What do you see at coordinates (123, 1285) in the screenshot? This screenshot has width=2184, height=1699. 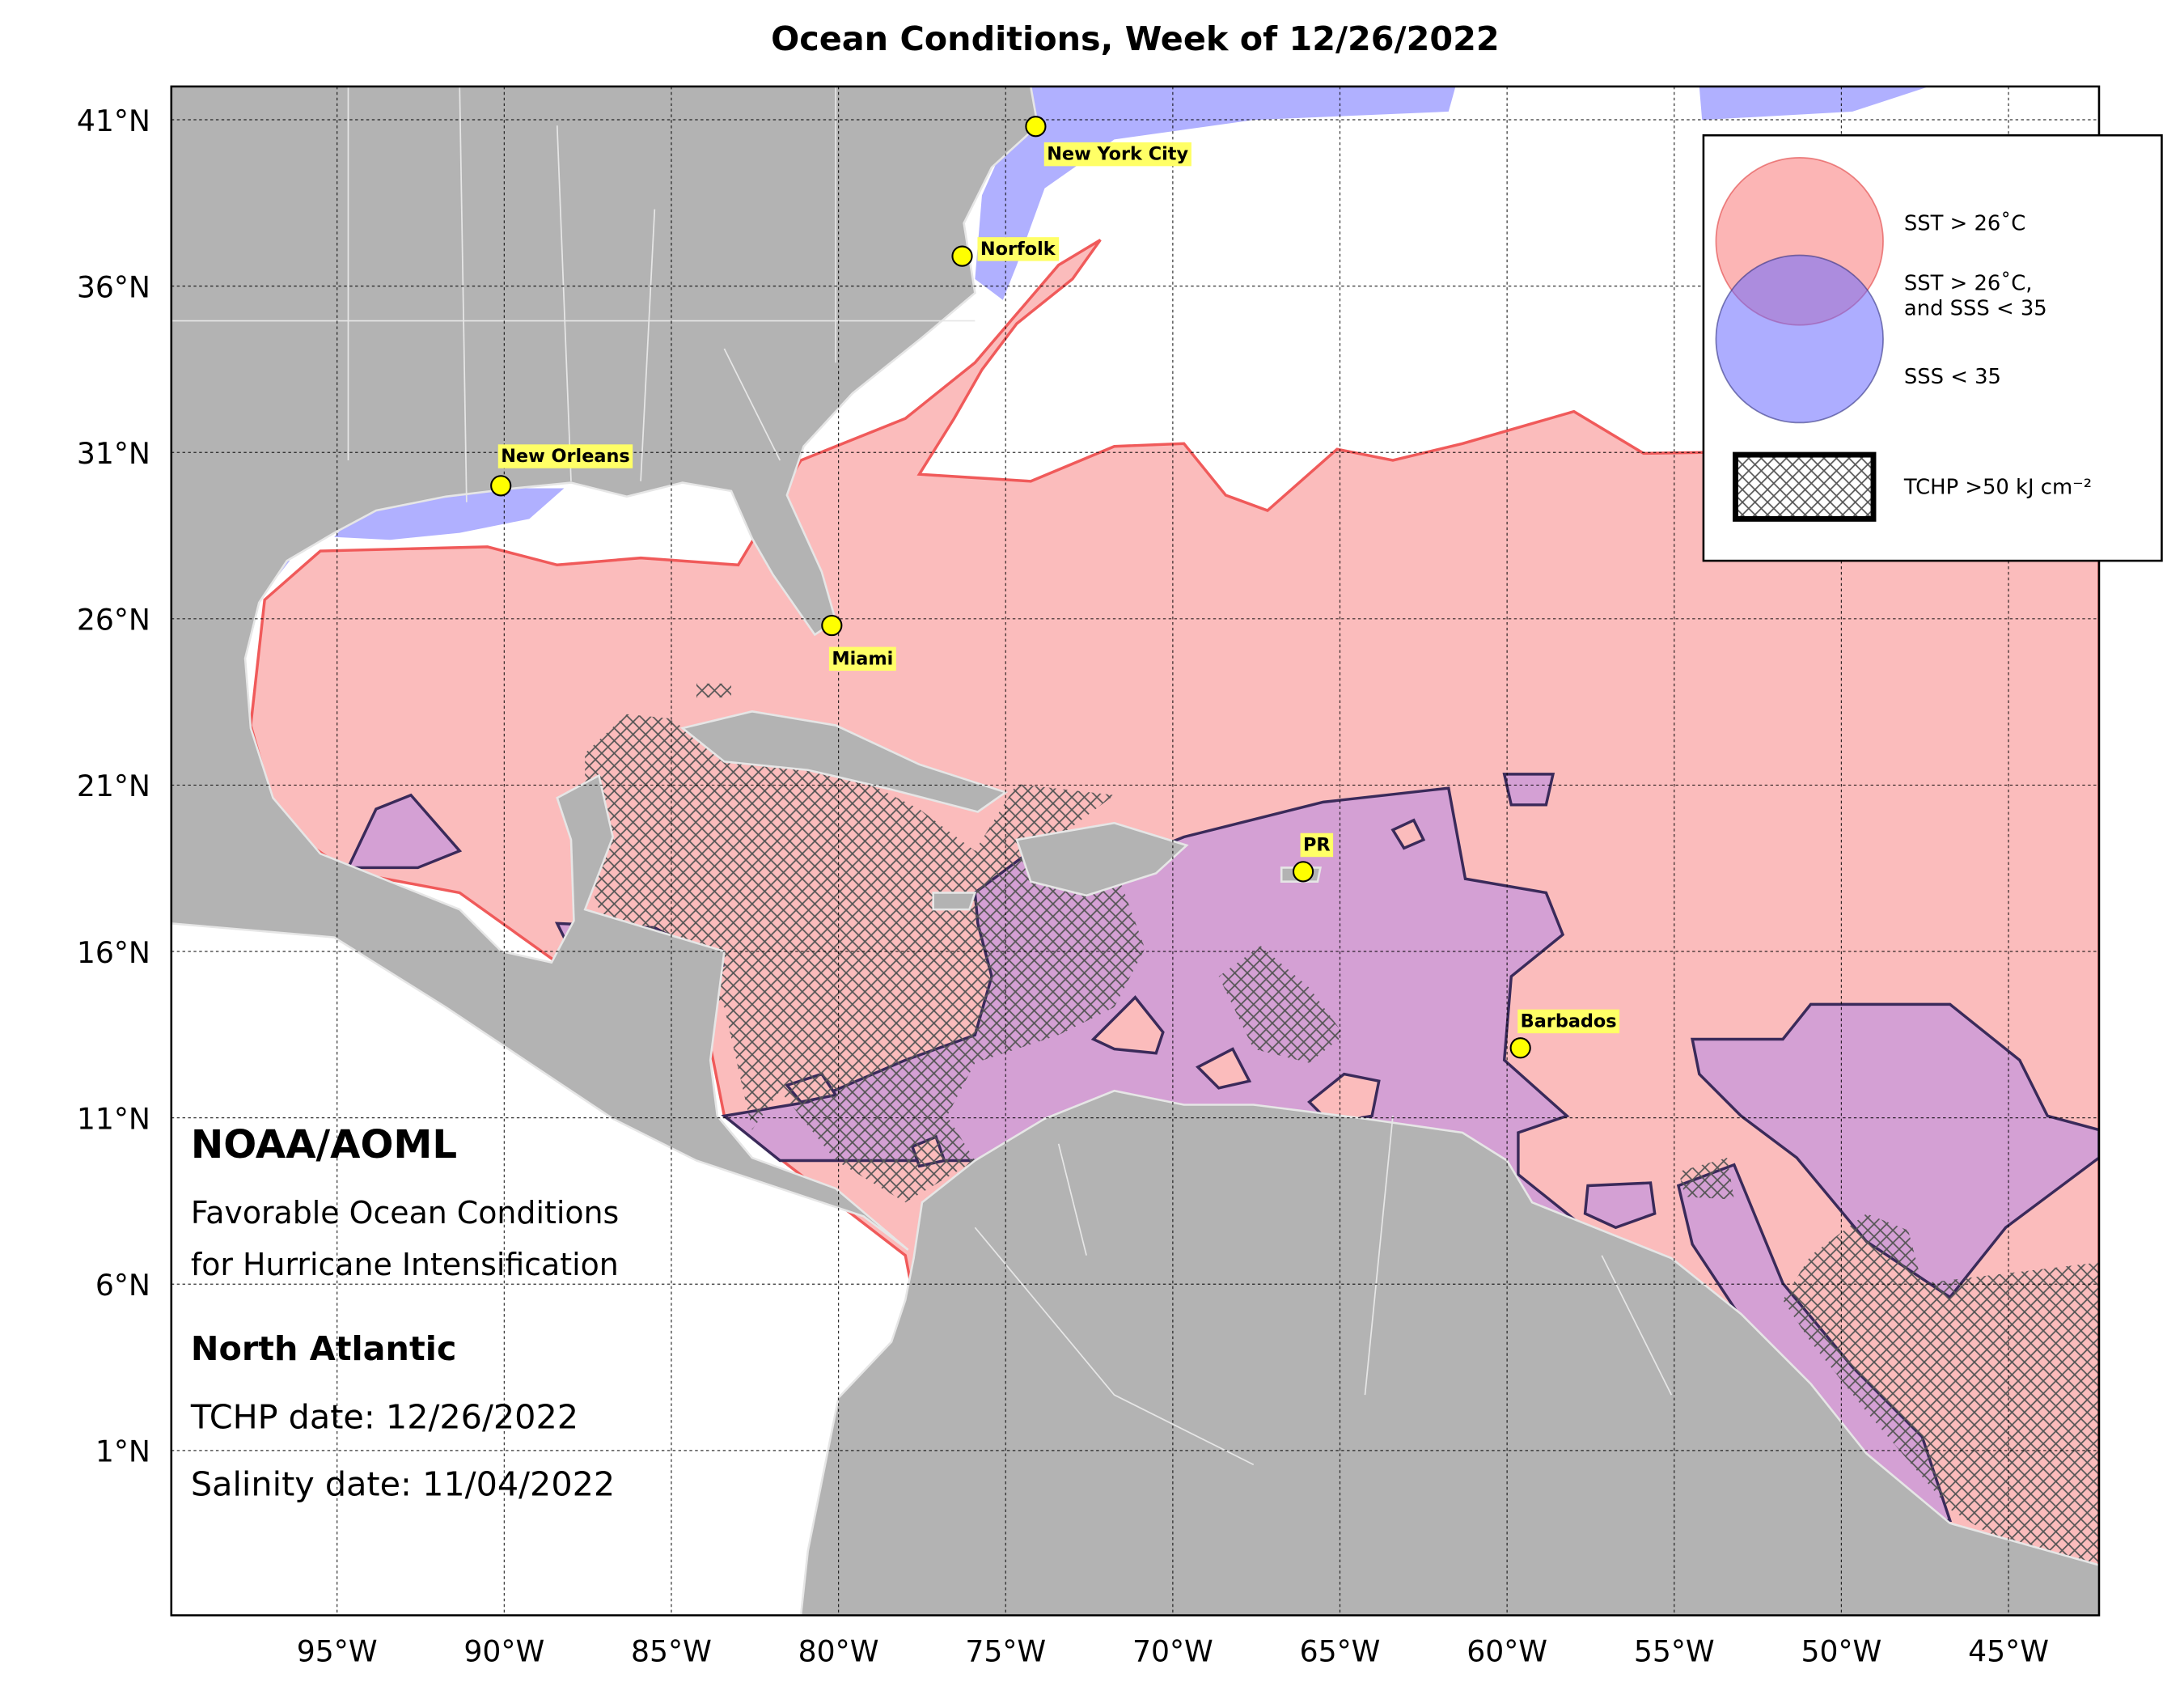 I see `lat-tick-label: 6°N` at bounding box center [123, 1285].